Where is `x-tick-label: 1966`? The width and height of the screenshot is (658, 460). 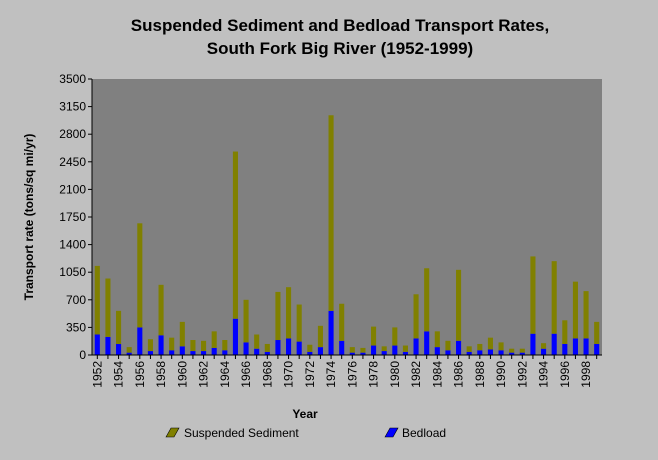
x-tick-label: 1966 is located at coordinates (246, 374).